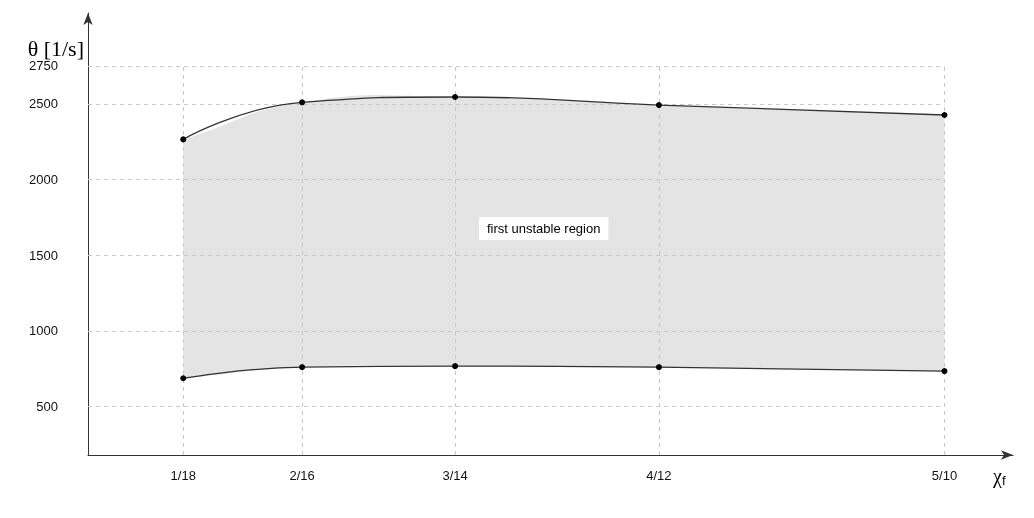  Describe the element at coordinates (43, 180) in the screenshot. I see `y-tick-label: 2000` at that location.